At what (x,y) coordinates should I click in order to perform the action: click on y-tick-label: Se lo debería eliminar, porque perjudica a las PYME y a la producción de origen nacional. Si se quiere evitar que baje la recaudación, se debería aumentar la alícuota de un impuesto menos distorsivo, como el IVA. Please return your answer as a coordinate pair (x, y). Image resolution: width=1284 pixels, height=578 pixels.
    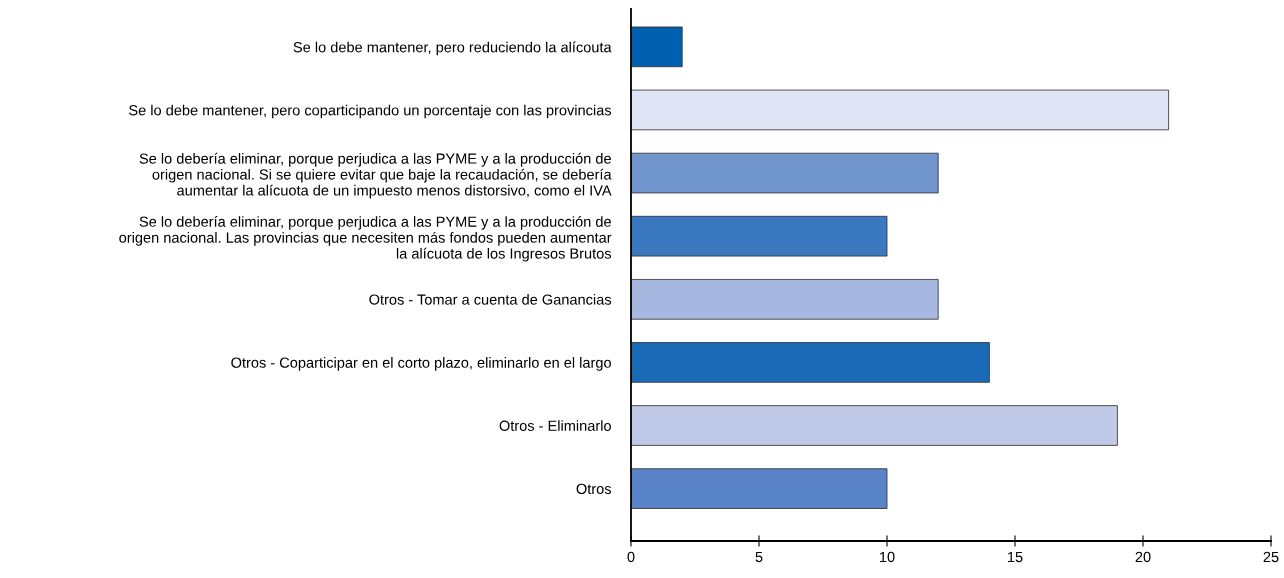
    Looking at the image, I should click on (375, 175).